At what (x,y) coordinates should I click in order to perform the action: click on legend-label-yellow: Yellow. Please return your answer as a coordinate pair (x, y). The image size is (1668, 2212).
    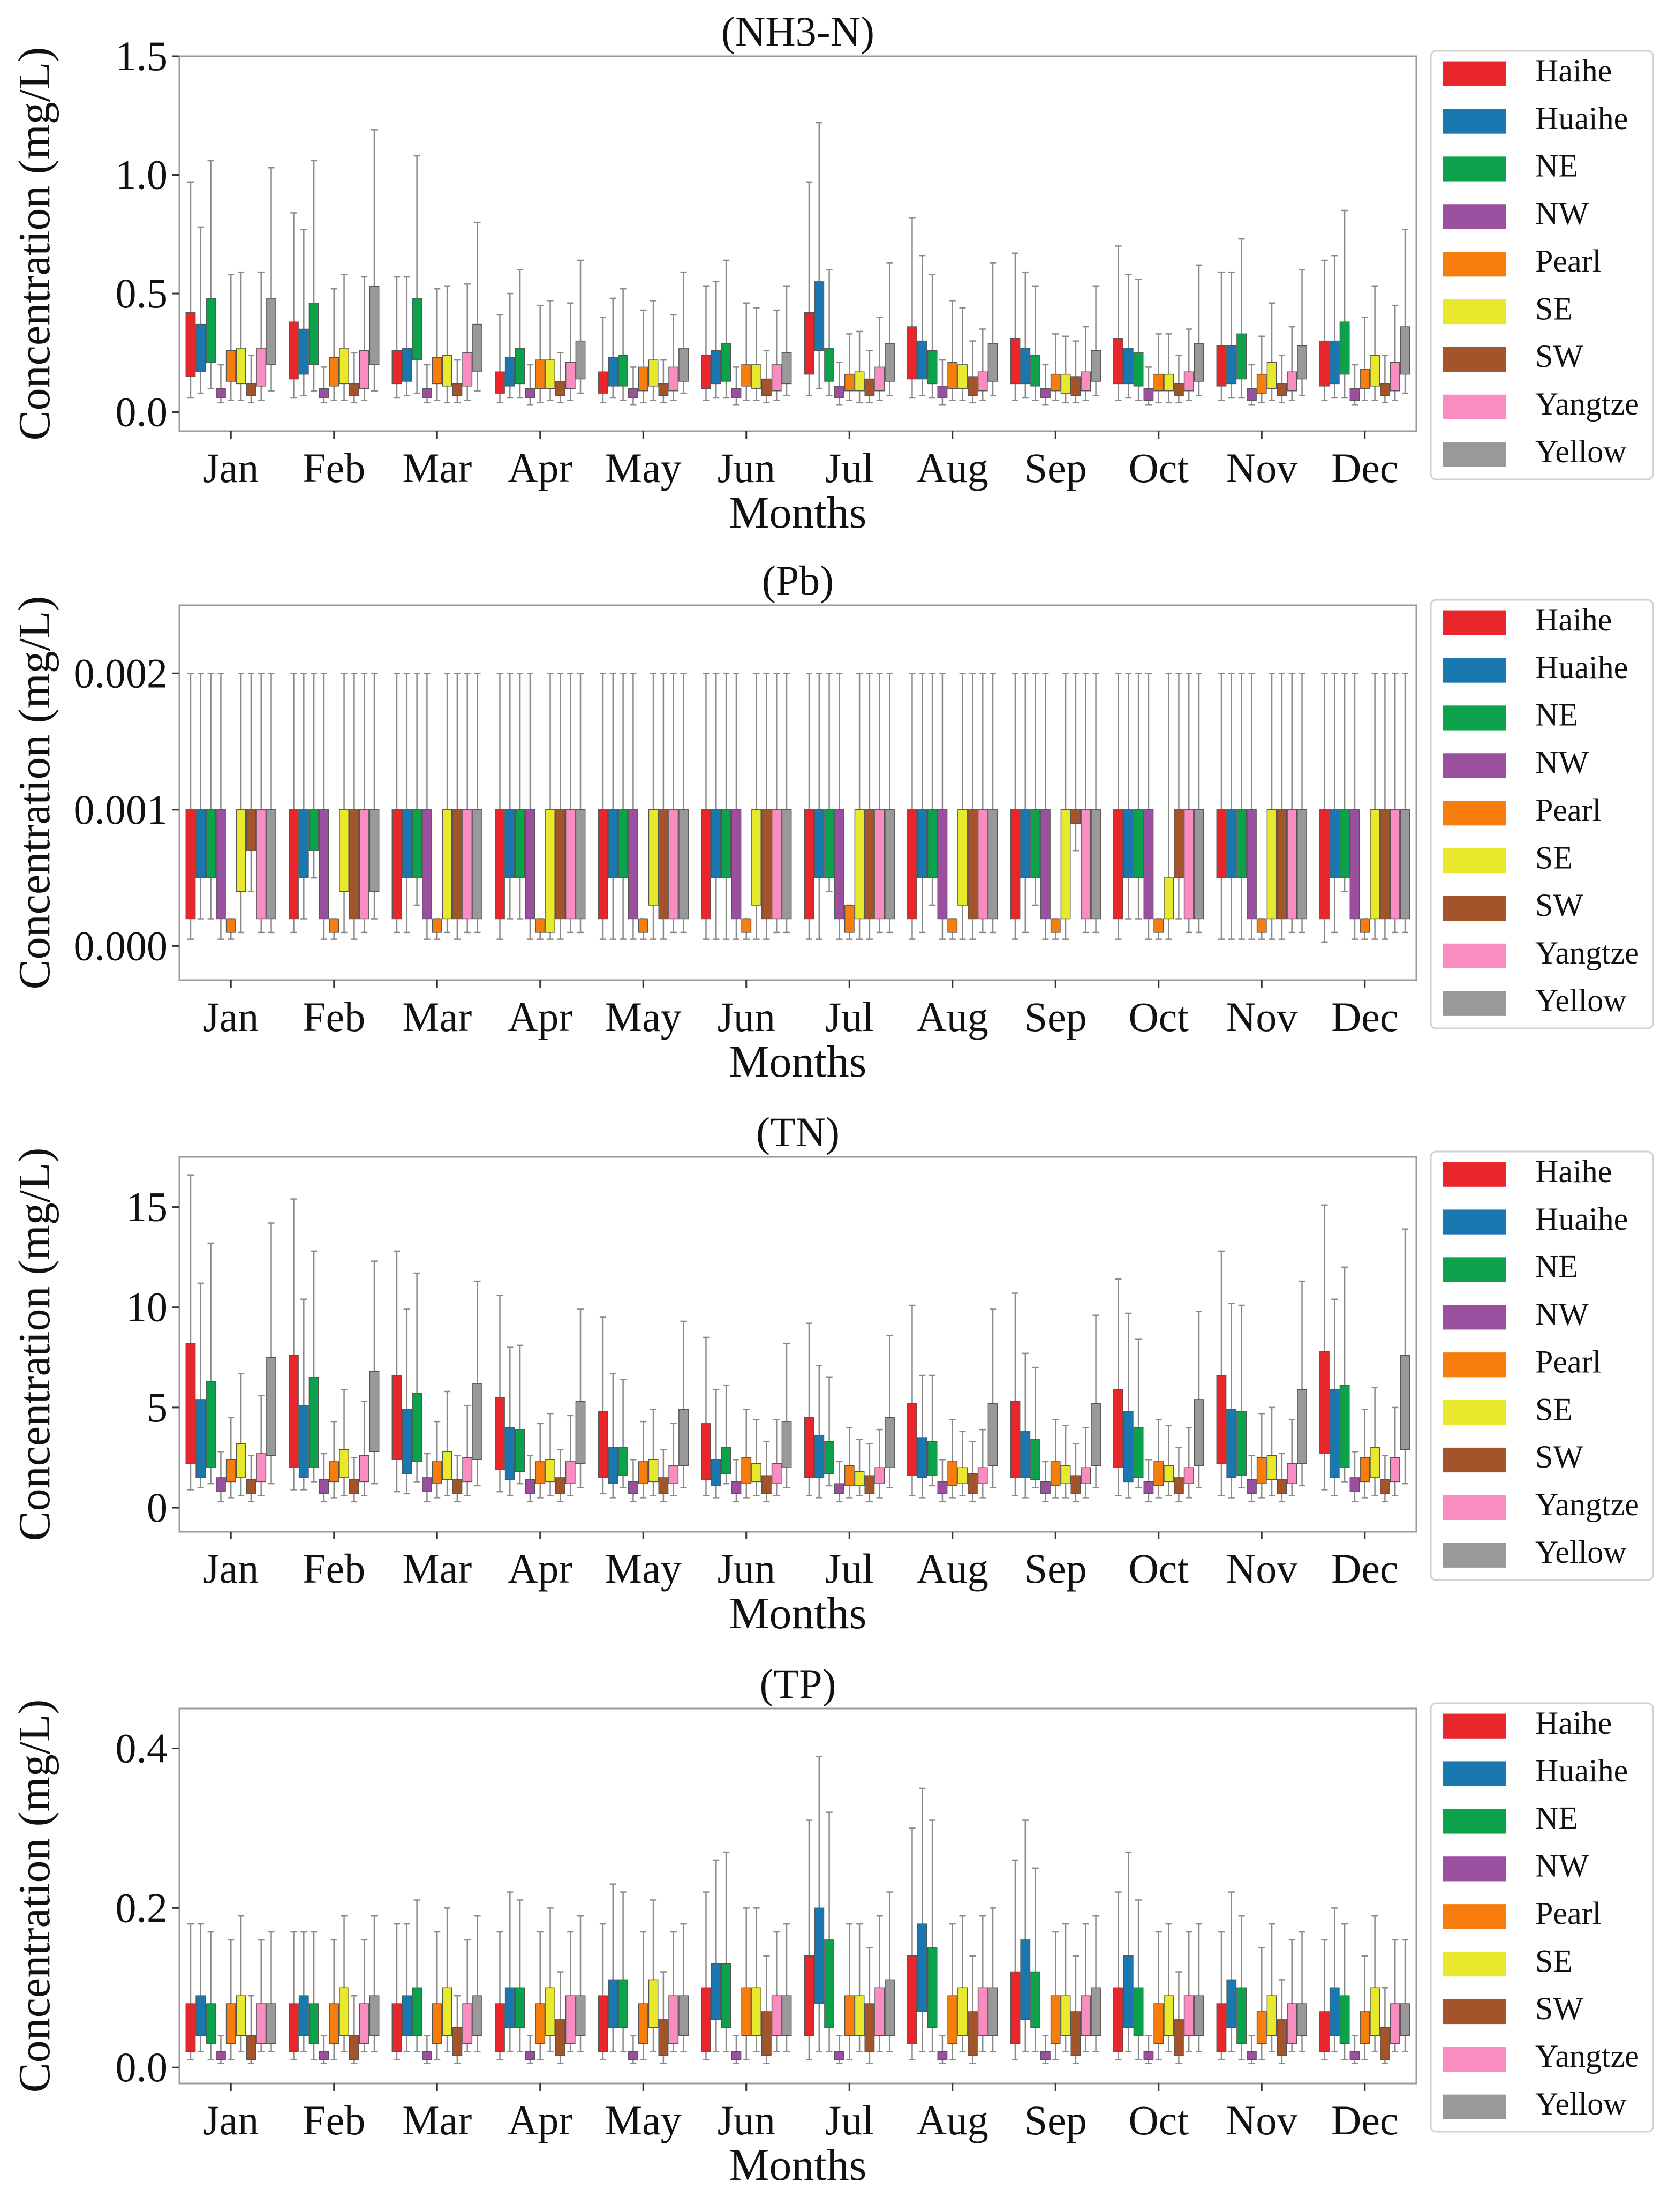
    Looking at the image, I should click on (1581, 1552).